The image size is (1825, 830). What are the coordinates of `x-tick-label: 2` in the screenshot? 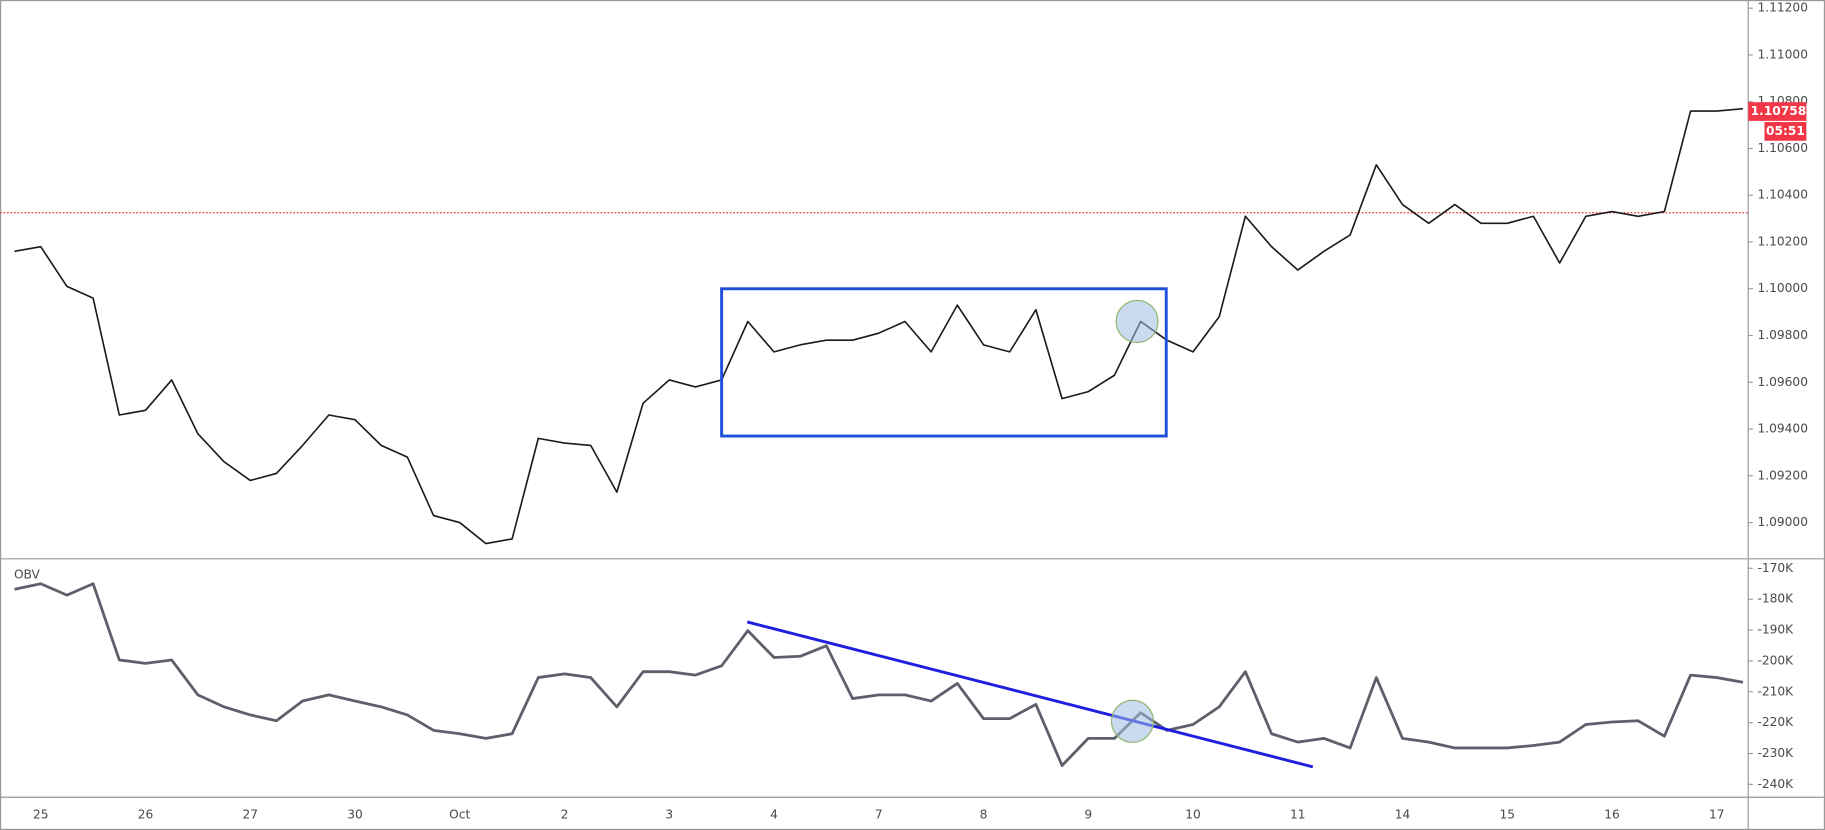 It's located at (565, 814).